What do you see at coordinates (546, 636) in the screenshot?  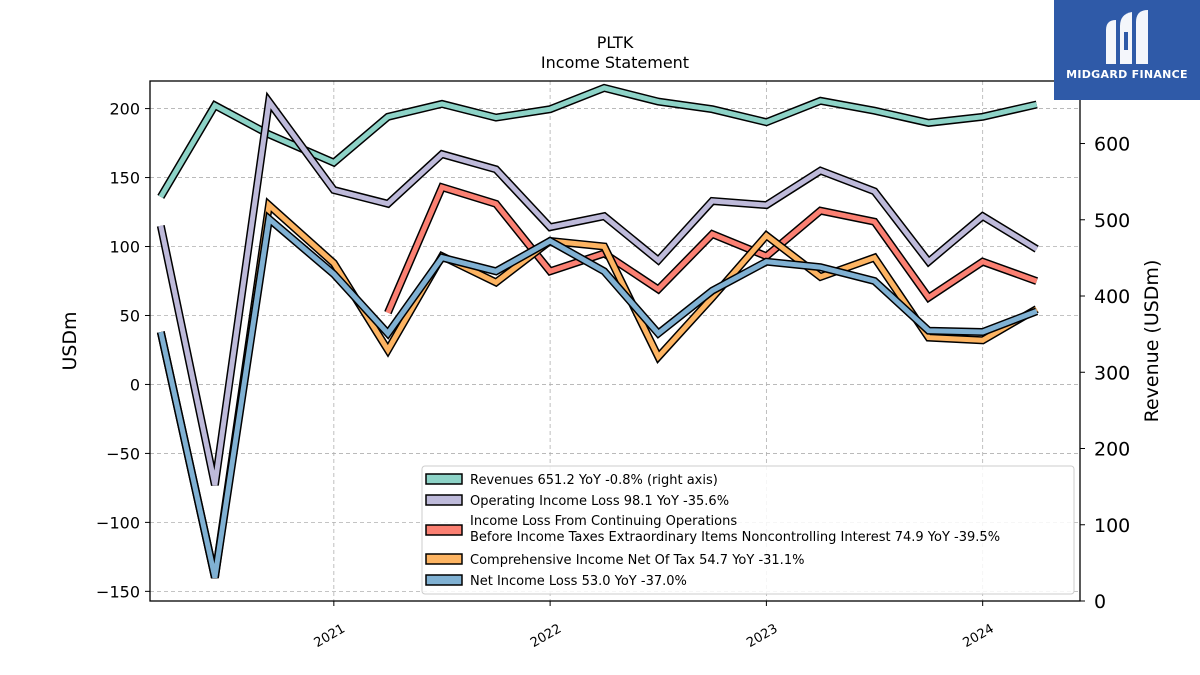 I see `x-tick-label: 2022` at bounding box center [546, 636].